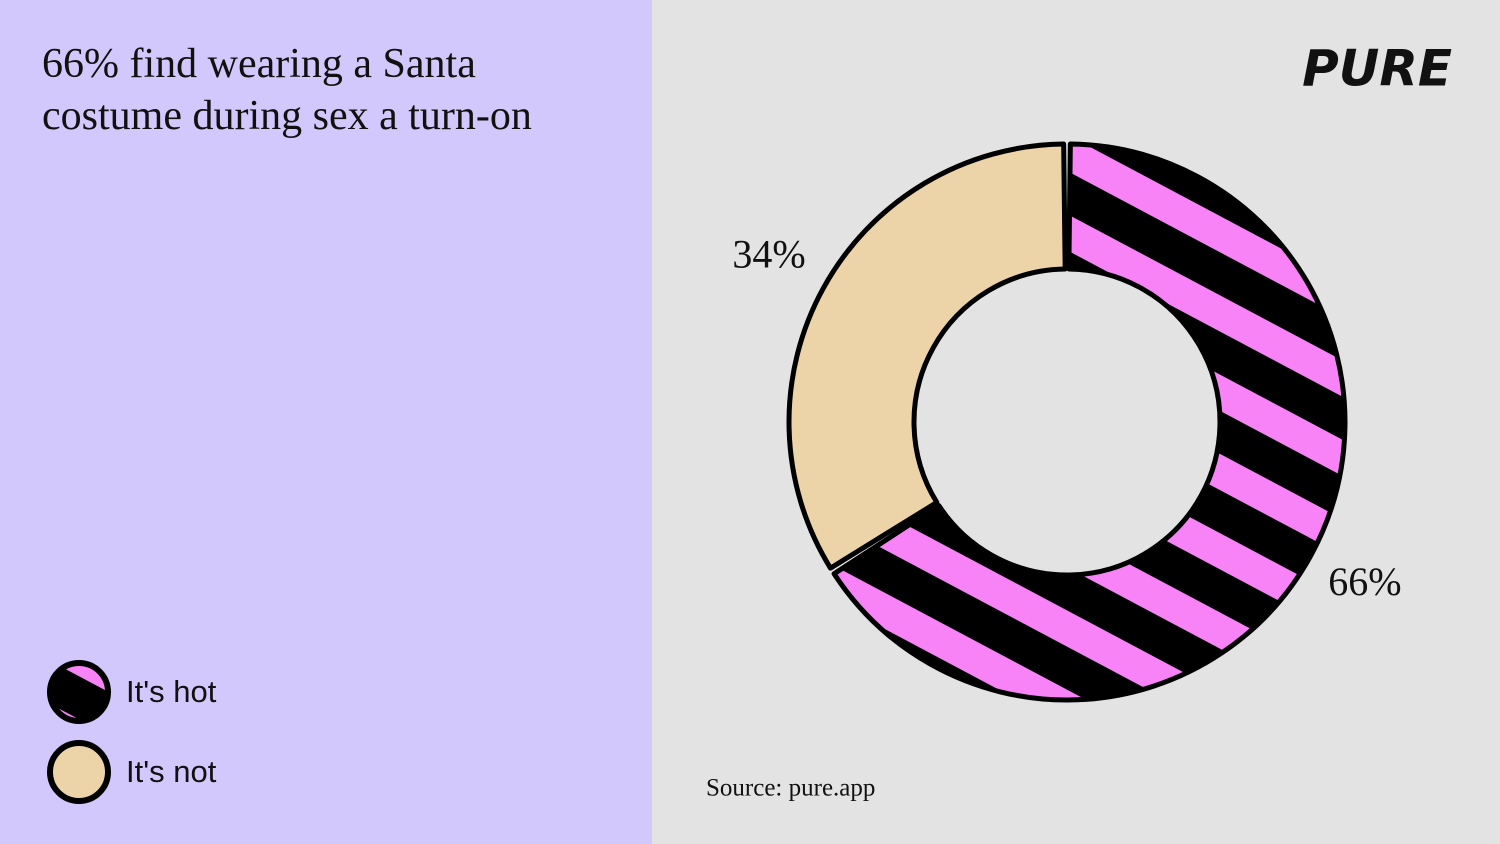 The height and width of the screenshot is (844, 1500). What do you see at coordinates (1377, 69) in the screenshot?
I see `brand-logo: PURE` at bounding box center [1377, 69].